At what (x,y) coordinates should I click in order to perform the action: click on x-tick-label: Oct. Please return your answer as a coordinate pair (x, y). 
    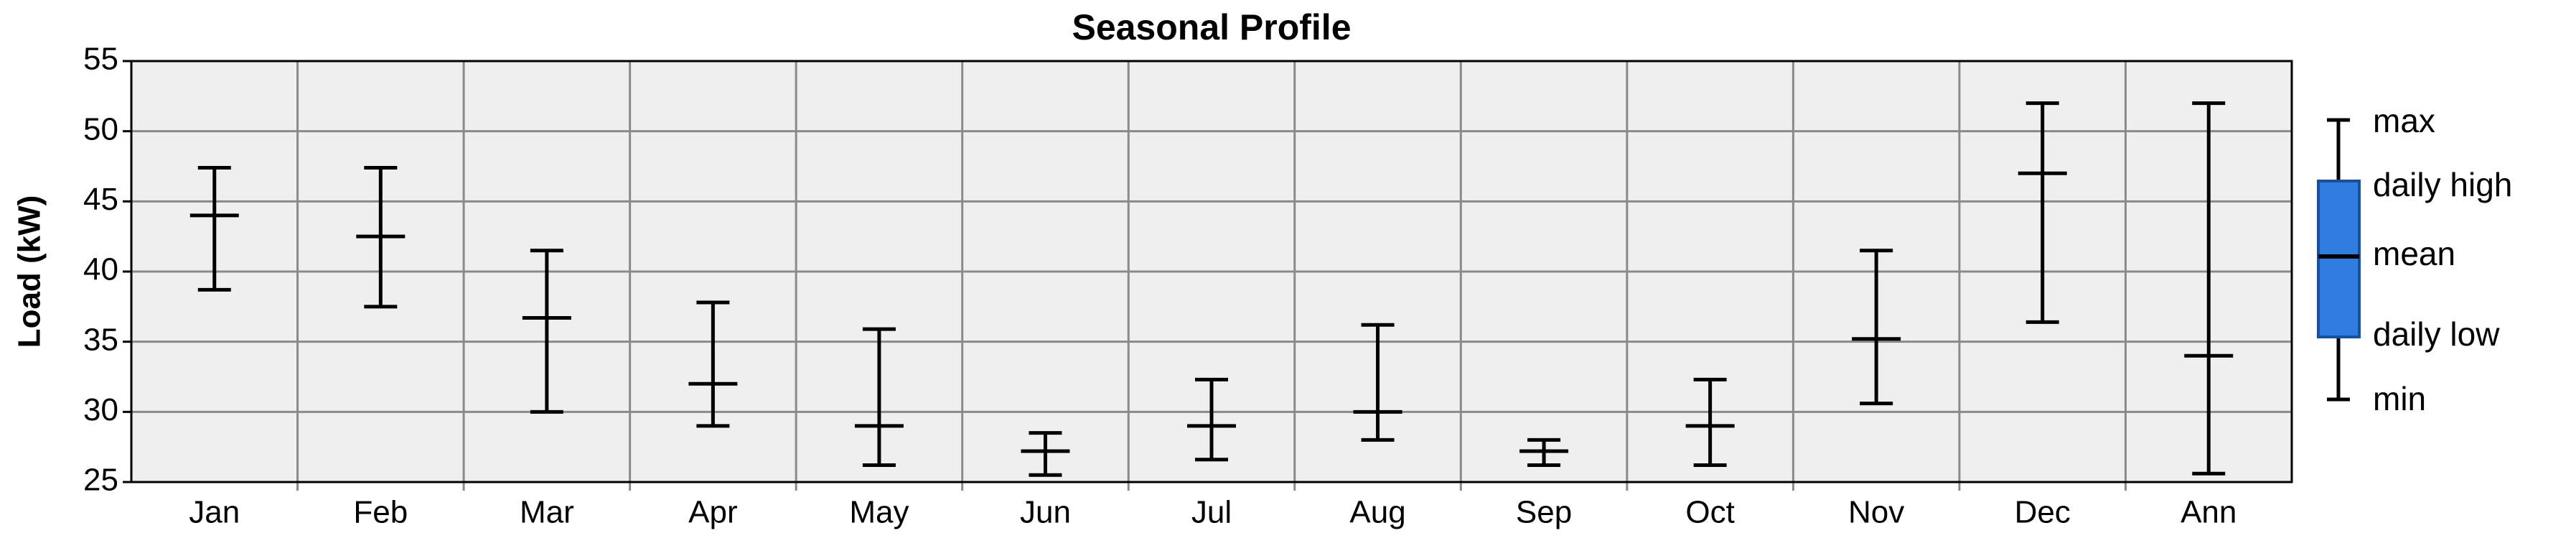
    Looking at the image, I should click on (1710, 512).